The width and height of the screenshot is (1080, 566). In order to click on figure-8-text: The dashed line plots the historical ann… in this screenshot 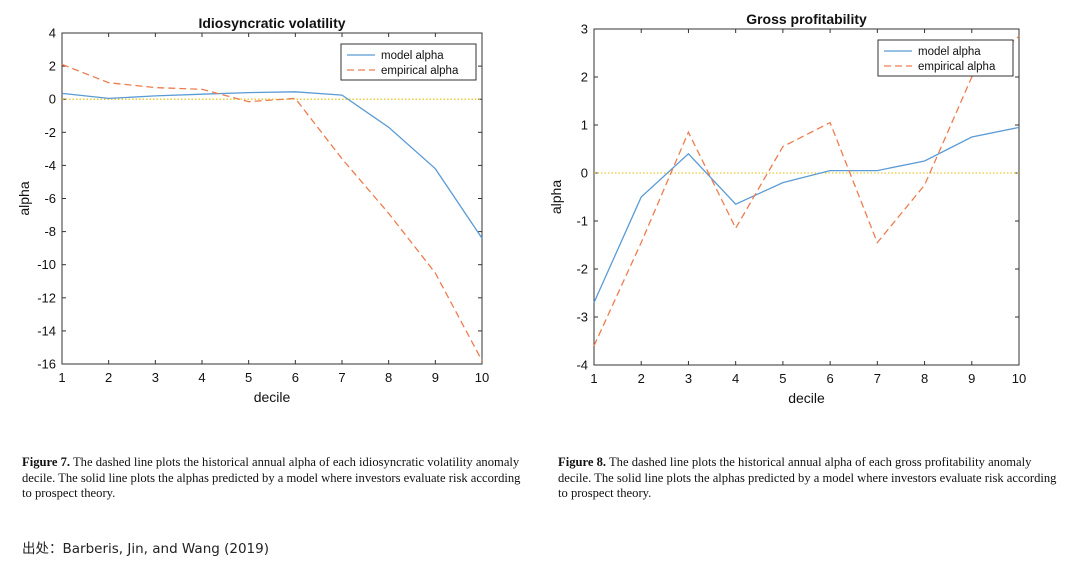, I will do `click(807, 478)`.